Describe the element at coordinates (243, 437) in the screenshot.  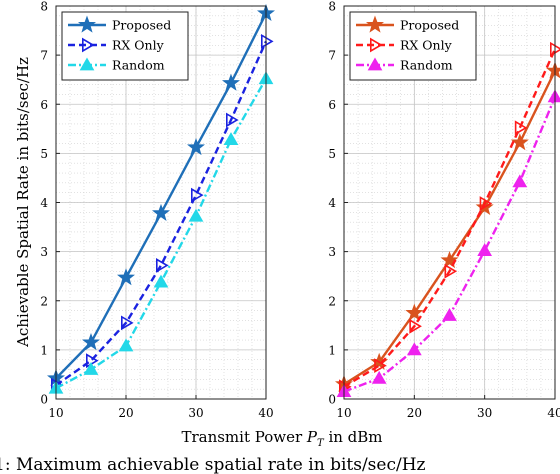
I see `x-axis-label-main: Transmit Power` at that location.